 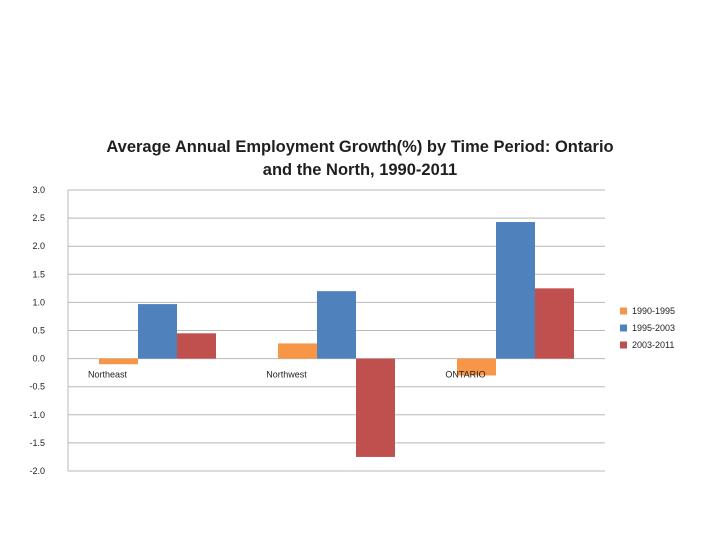 I want to click on y-tick-label: 2.0, so click(x=38, y=246).